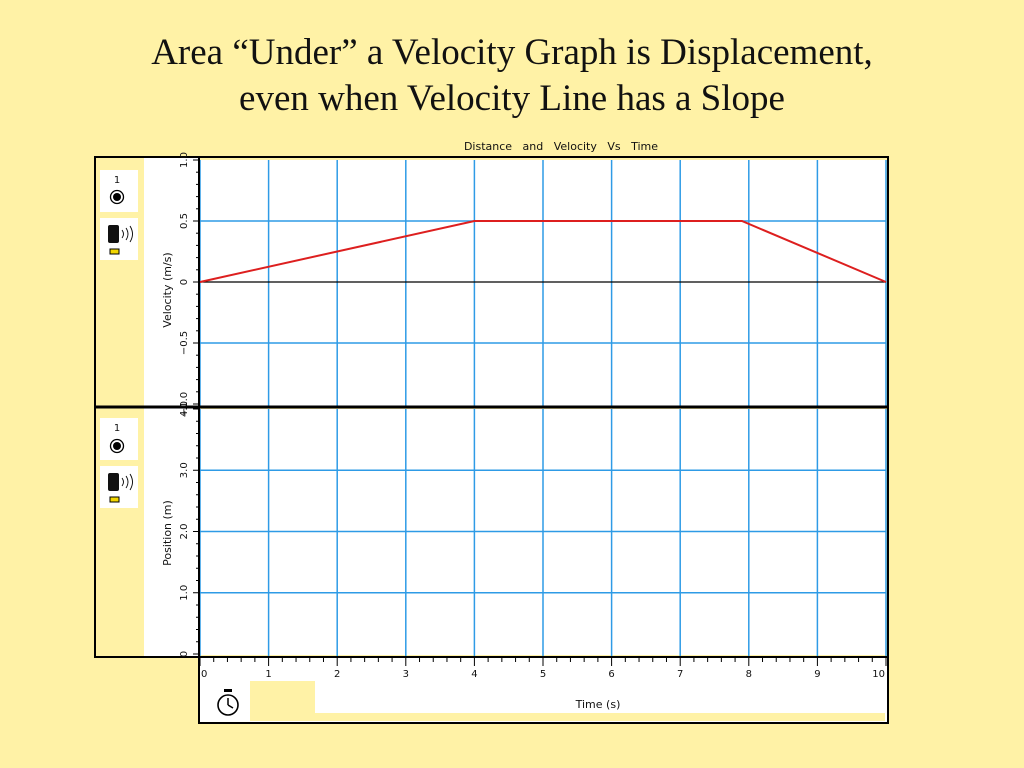  Describe the element at coordinates (598, 704) in the screenshot. I see `time-axis-label: Time (s)` at that location.